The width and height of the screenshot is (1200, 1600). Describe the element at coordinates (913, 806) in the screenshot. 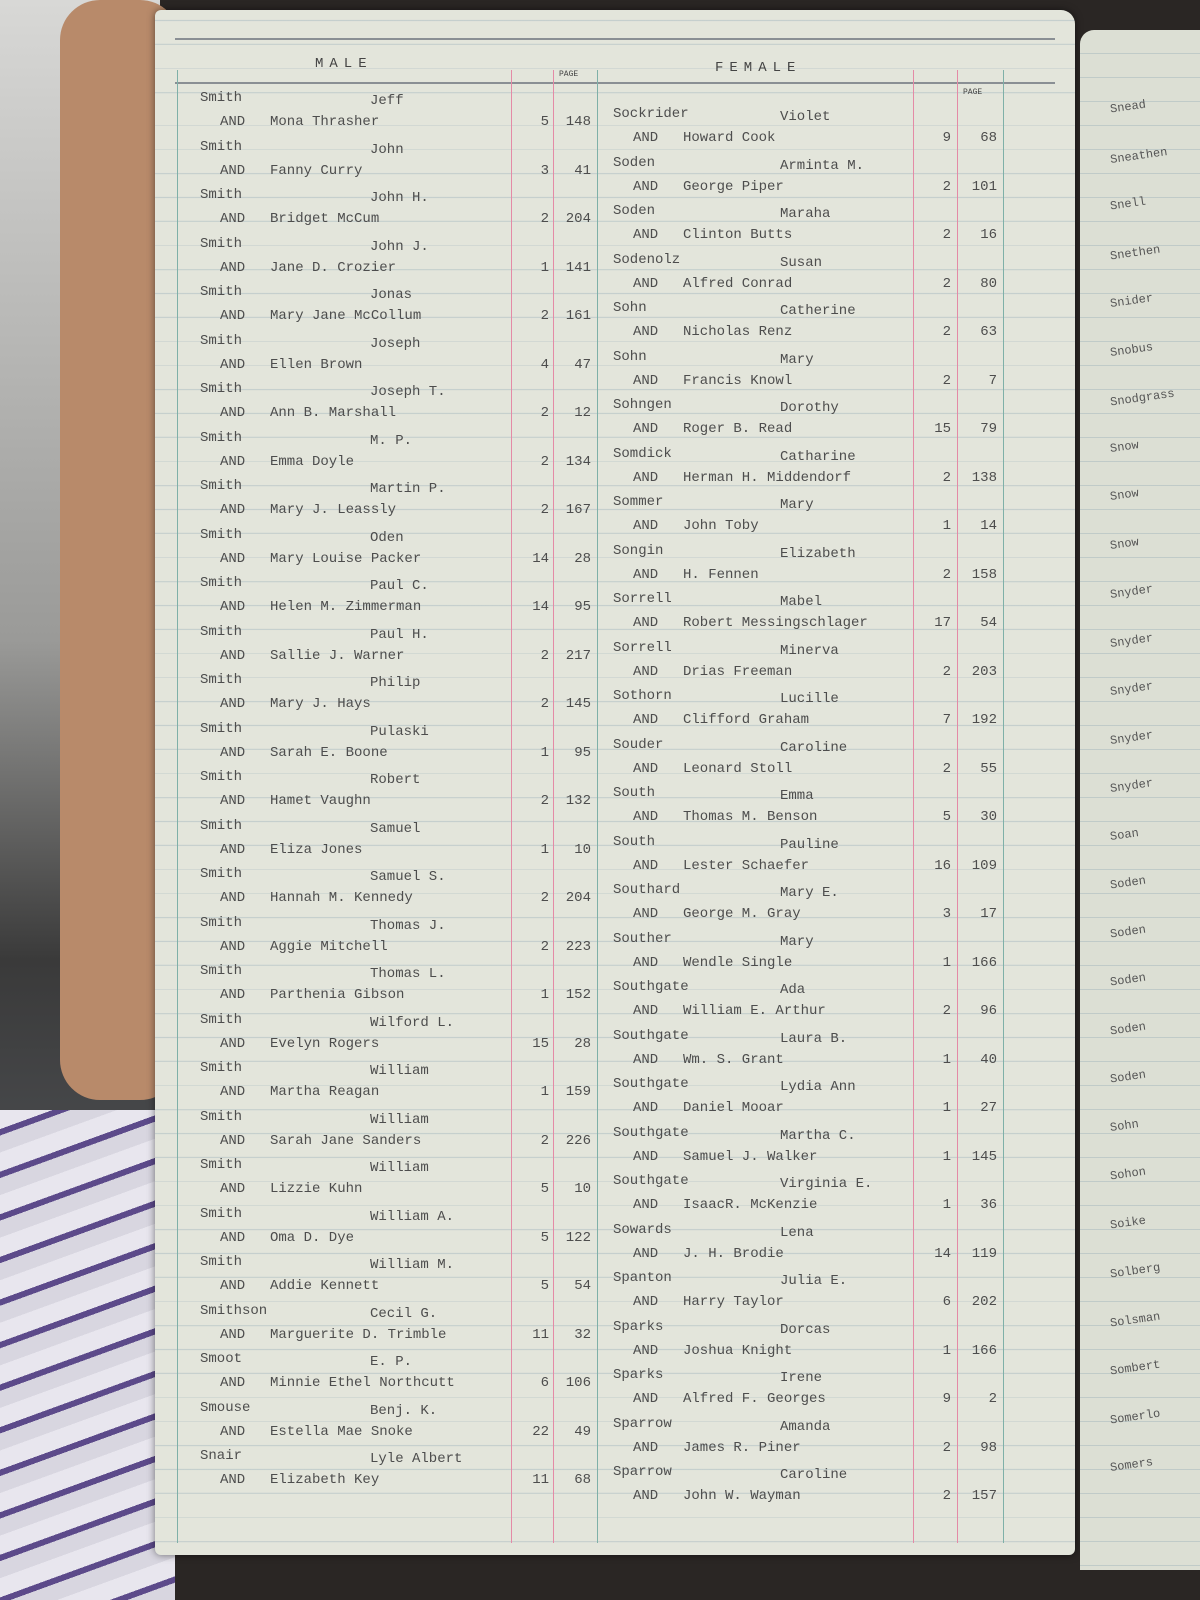

I see `female-book-col-line` at that location.